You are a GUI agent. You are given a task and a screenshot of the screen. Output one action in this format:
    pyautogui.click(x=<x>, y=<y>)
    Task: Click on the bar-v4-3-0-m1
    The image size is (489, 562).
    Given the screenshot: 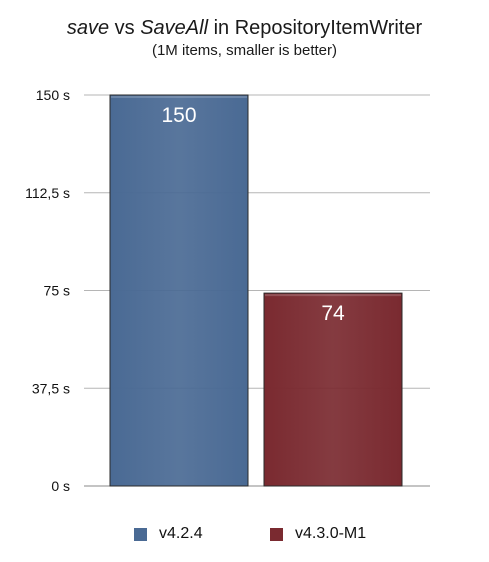 What is the action you would take?
    pyautogui.click(x=333, y=389)
    